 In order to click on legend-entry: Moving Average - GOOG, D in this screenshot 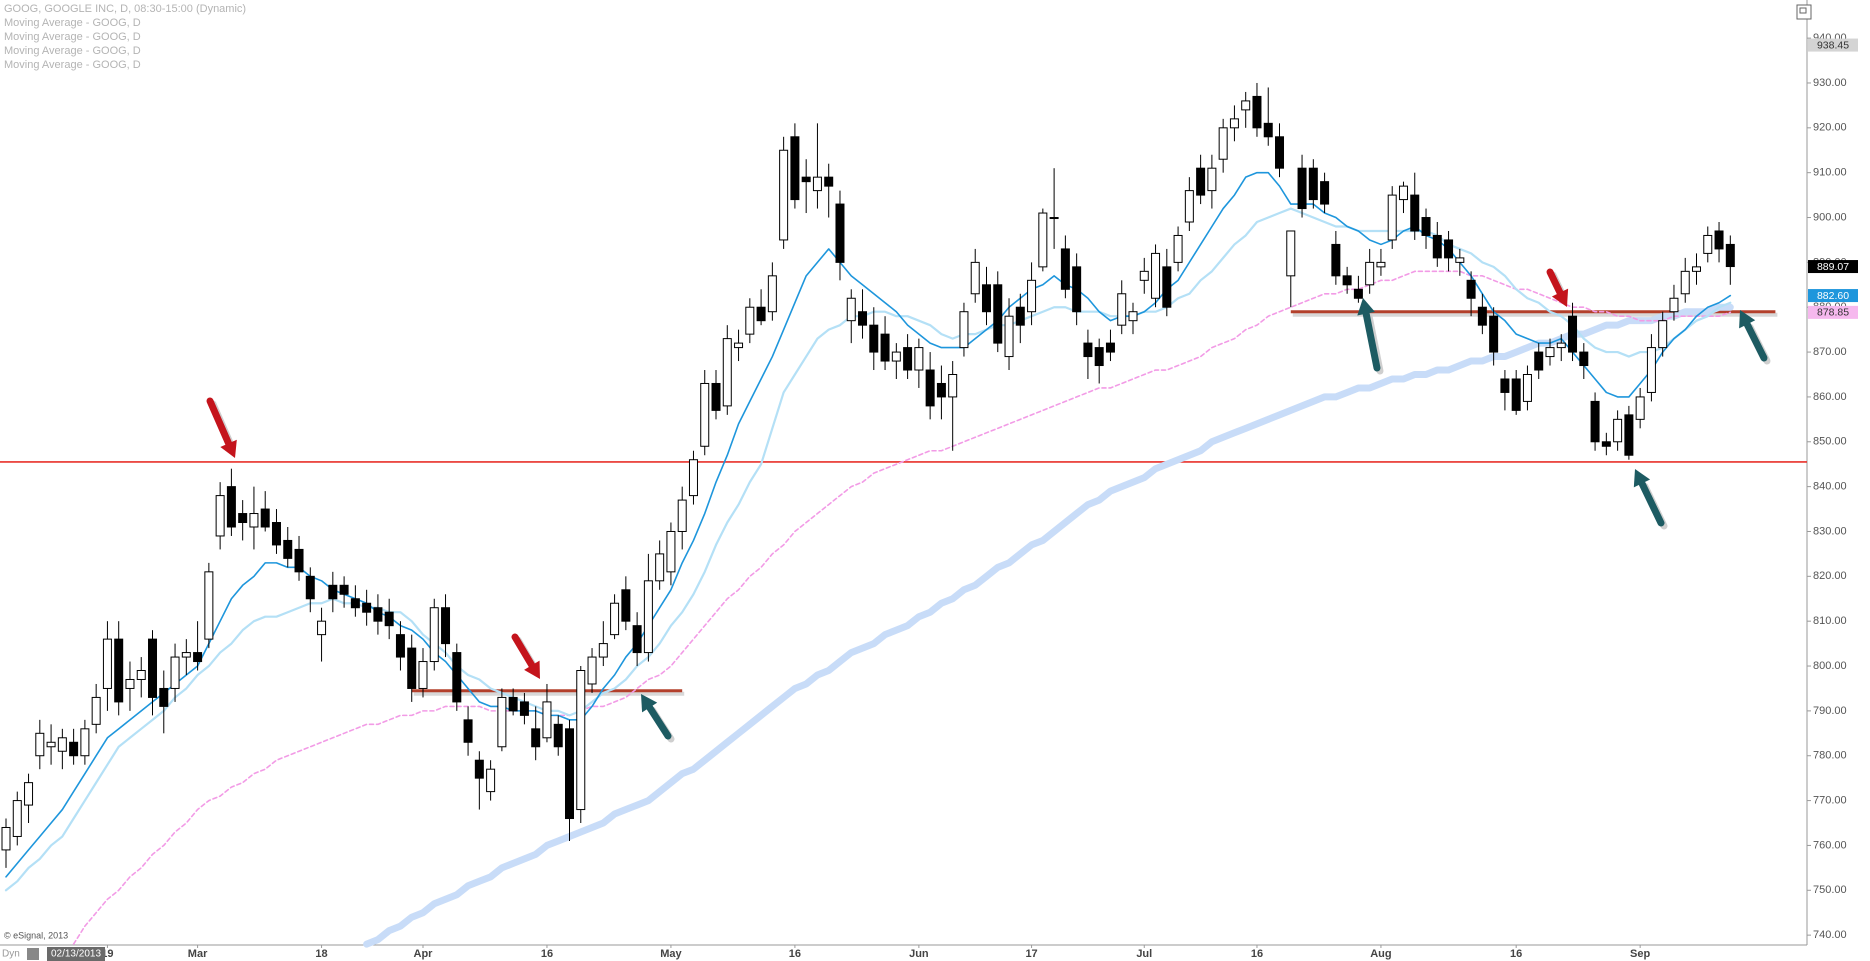, I will do `click(72, 23)`.